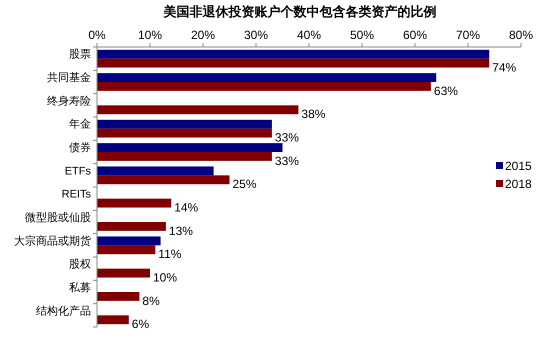  Describe the element at coordinates (313, 114) in the screenshot. I see `data-label: 38%` at that location.